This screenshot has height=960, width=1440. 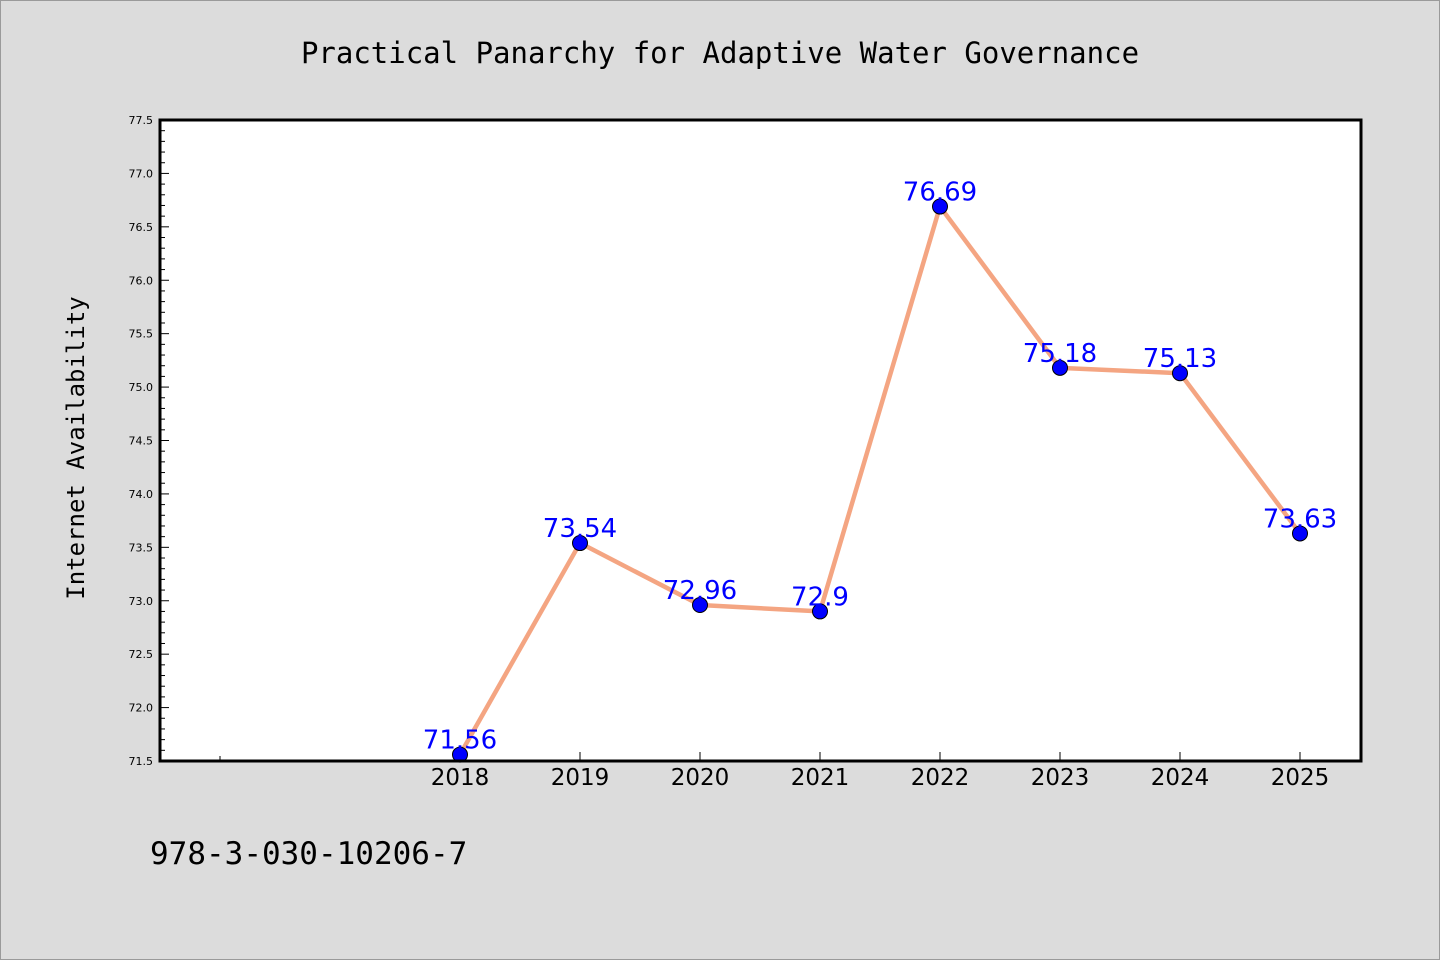 I want to click on y-tick-label: 73.0, so click(x=141, y=601).